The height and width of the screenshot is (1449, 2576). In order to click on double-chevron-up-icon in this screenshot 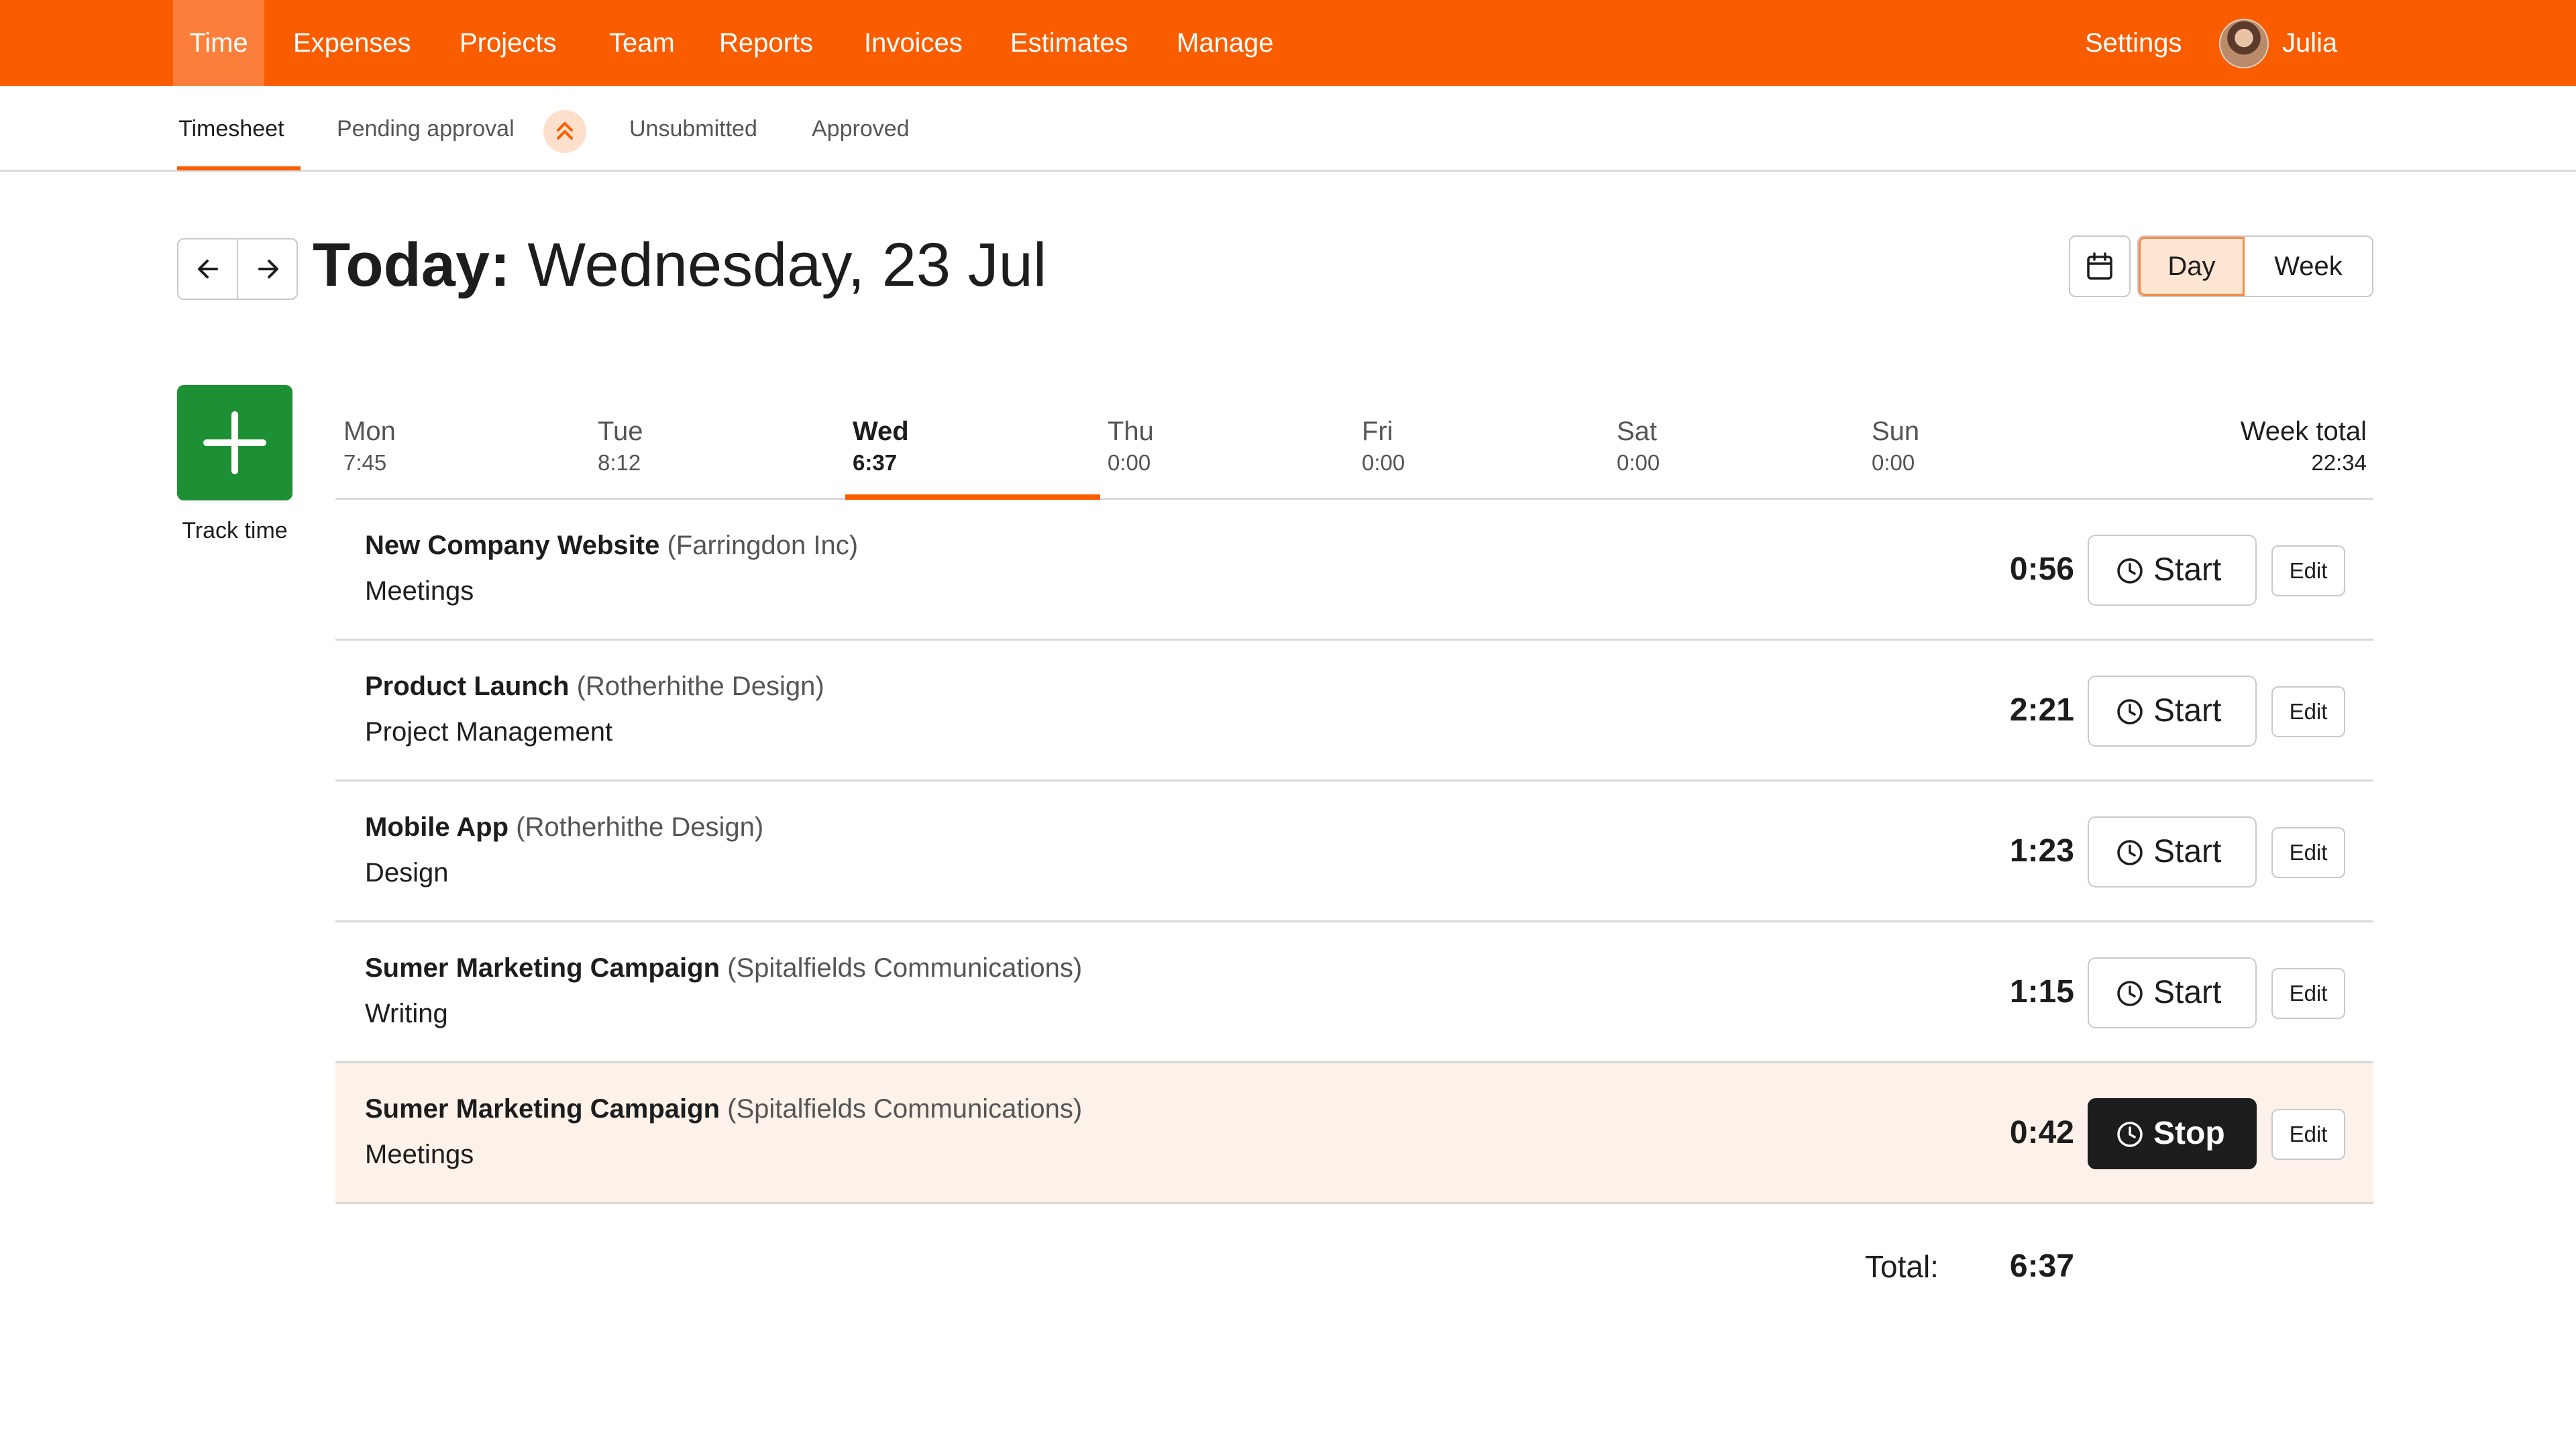, I will do `click(565, 131)`.